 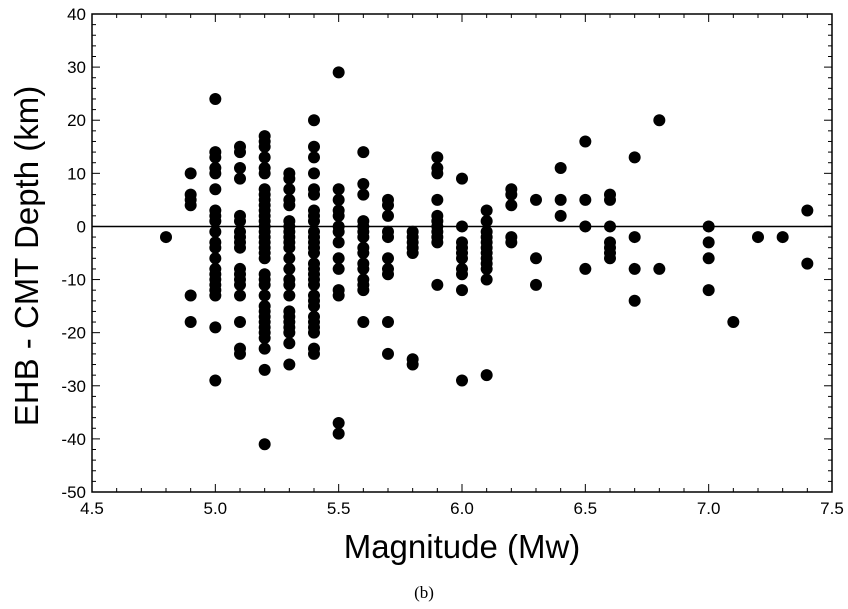 What do you see at coordinates (586, 508) in the screenshot?
I see `x-tick-label: 6.5` at bounding box center [586, 508].